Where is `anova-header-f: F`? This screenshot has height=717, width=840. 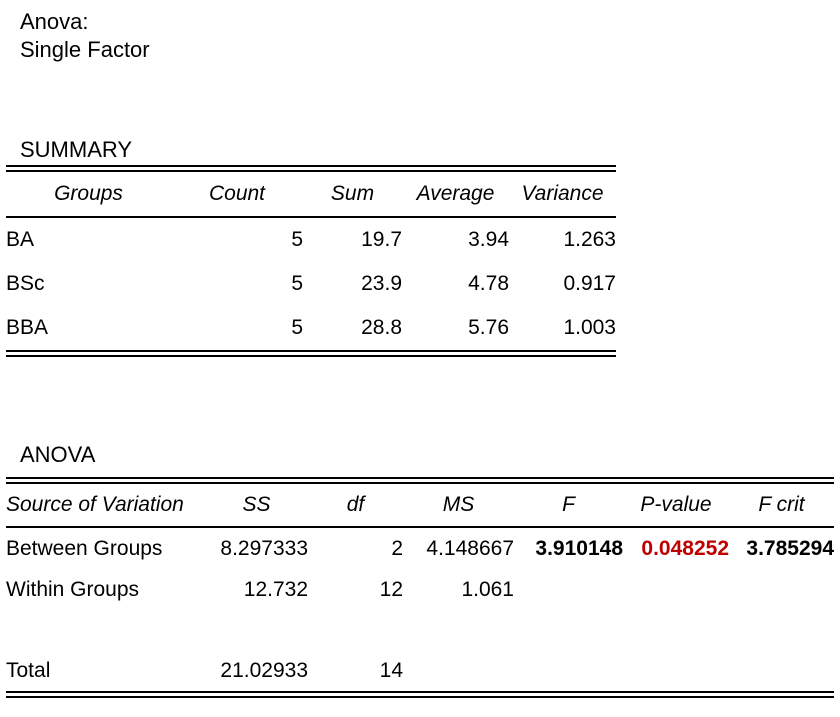
anova-header-f: F is located at coordinates (568, 506).